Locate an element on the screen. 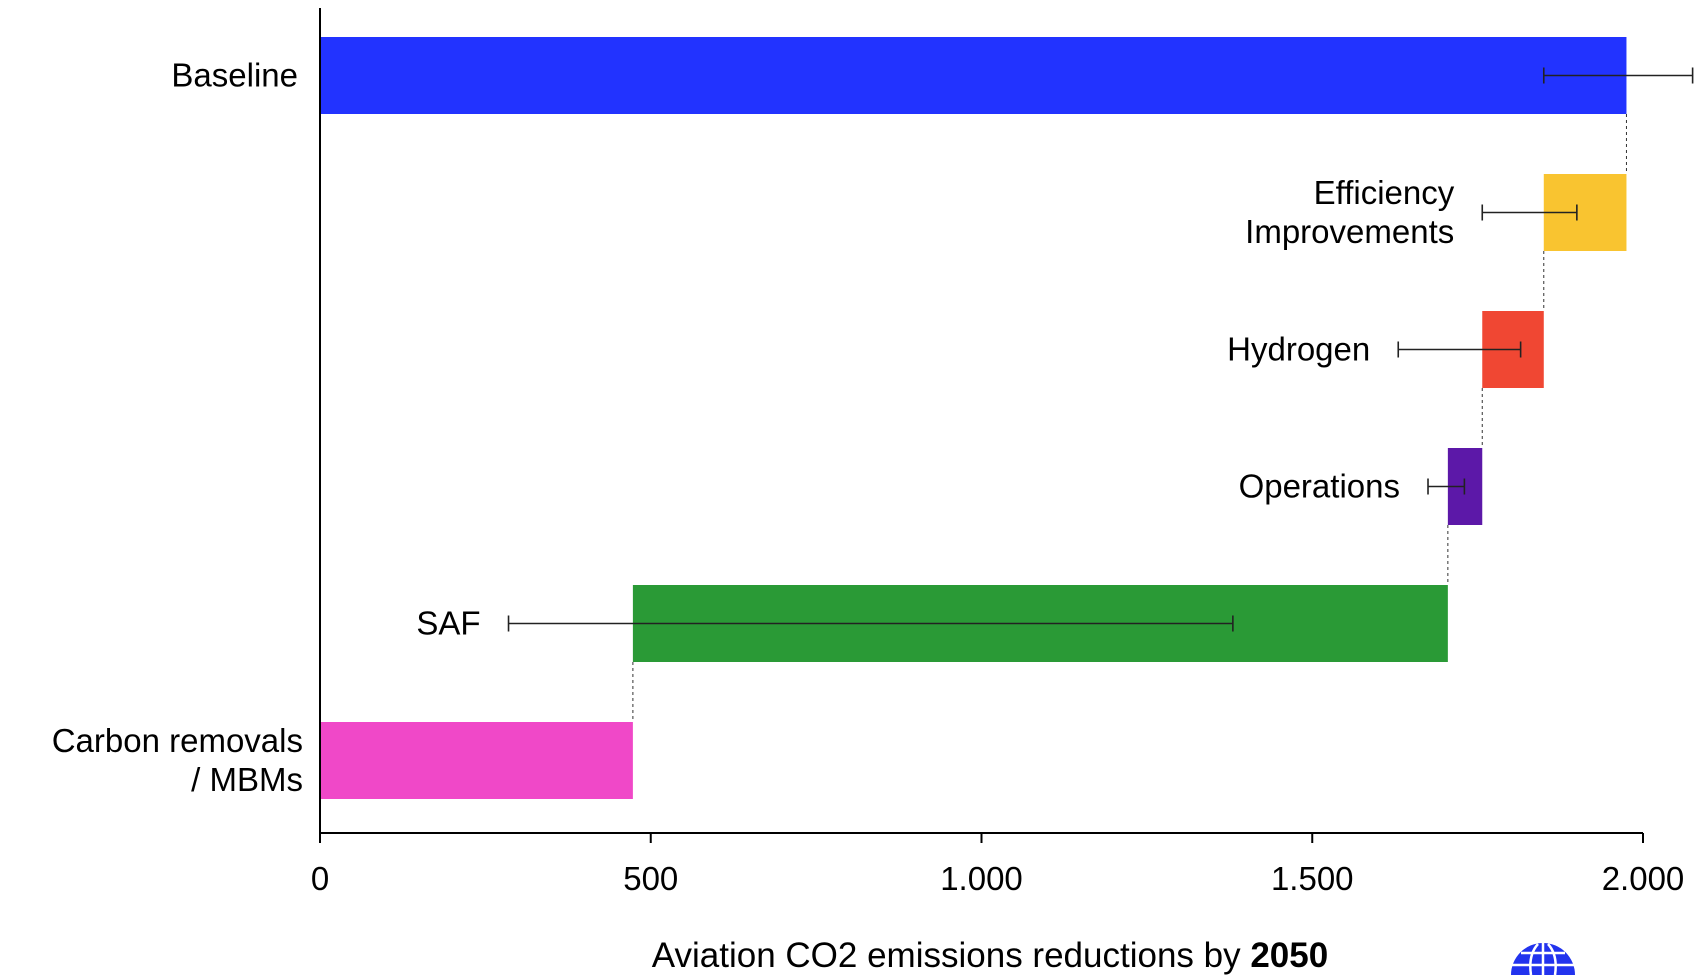  x-tick-label: 1.500 is located at coordinates (1312, 878).